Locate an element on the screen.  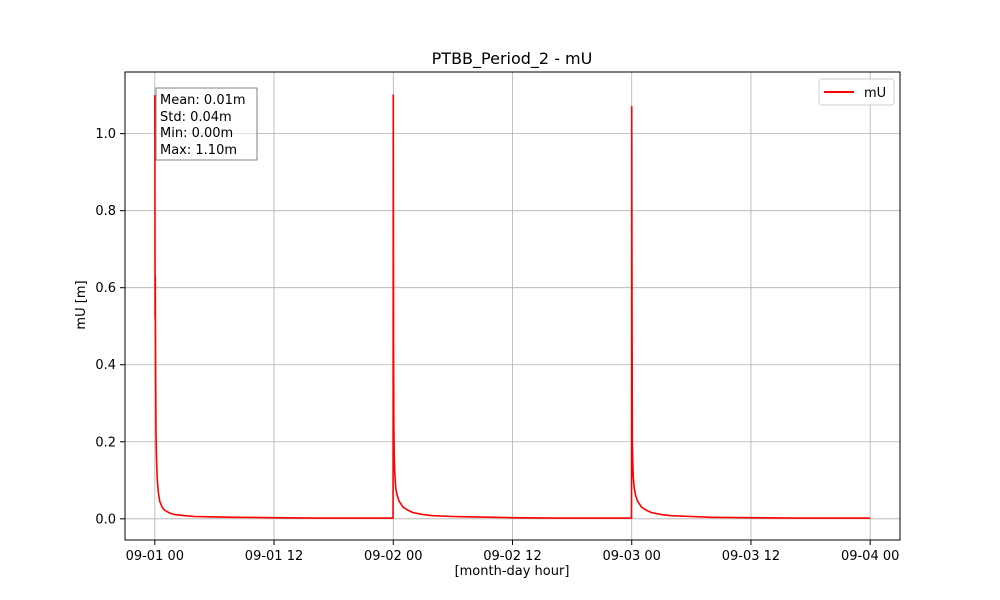
x-axis-label: [month-day hour] is located at coordinates (512, 571).